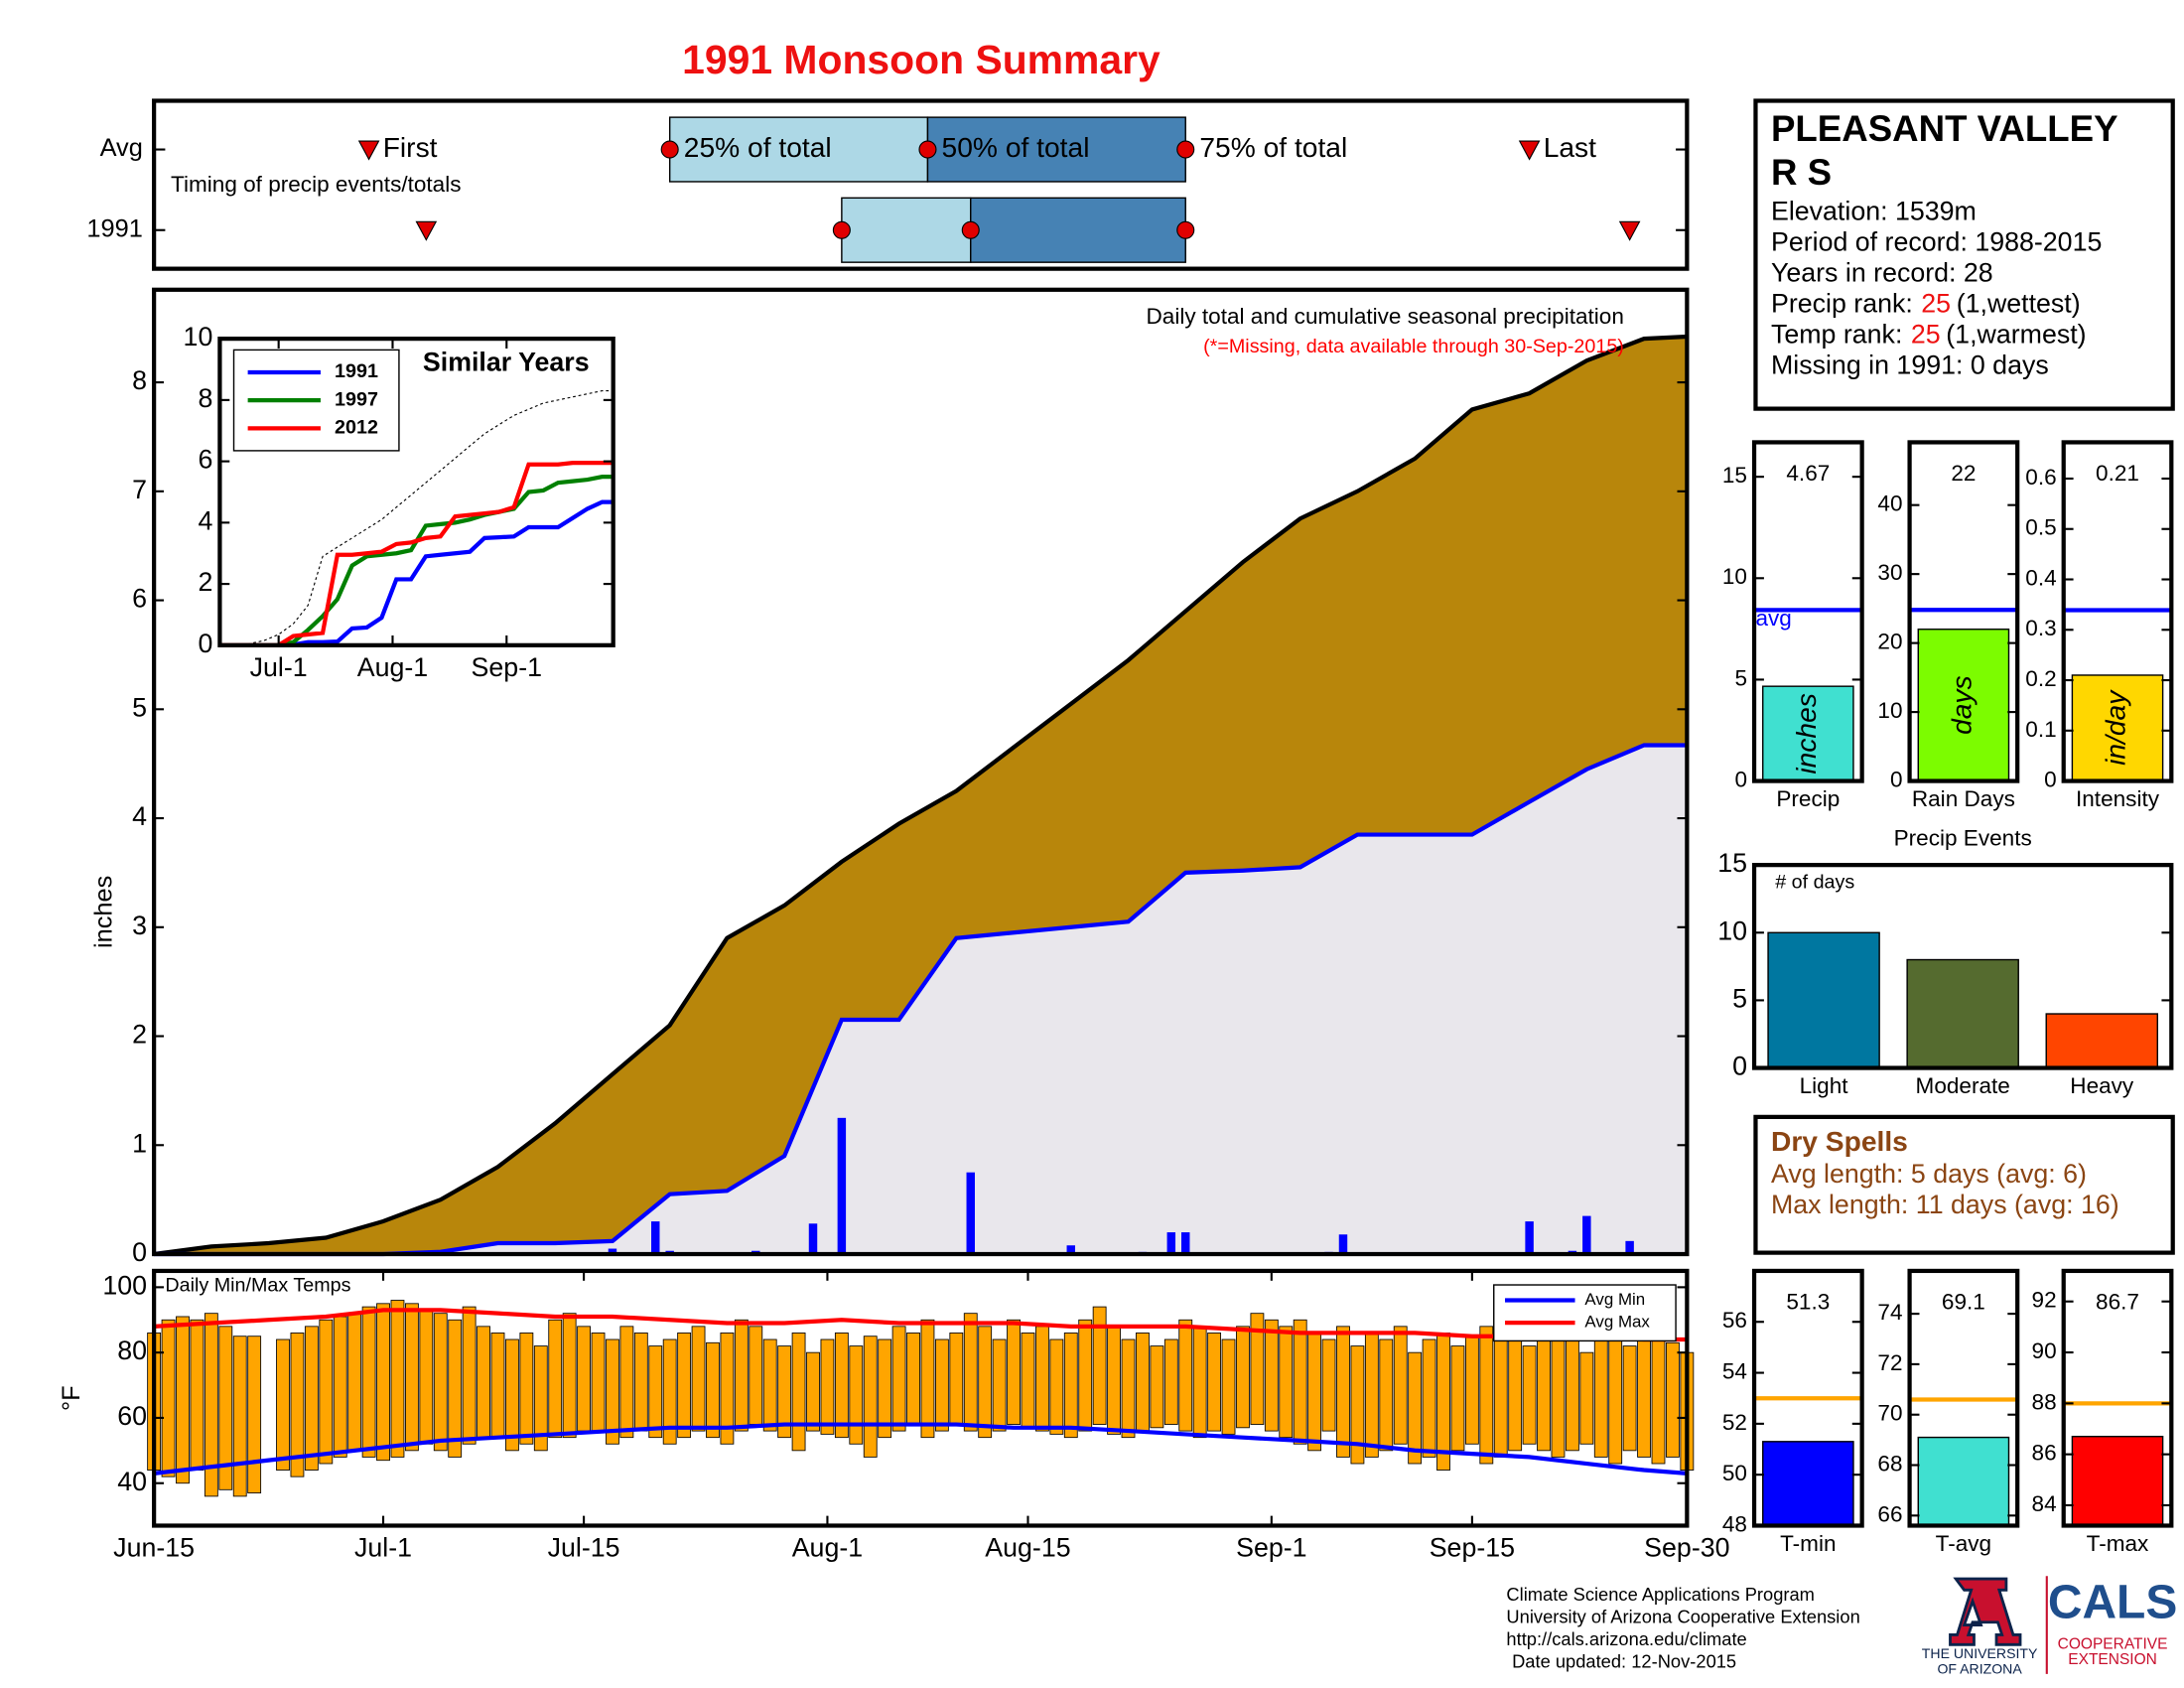 The image size is (2184, 1688). Describe the element at coordinates (1016, 147) in the screenshot. I see `marker-label: 50% of total` at that location.